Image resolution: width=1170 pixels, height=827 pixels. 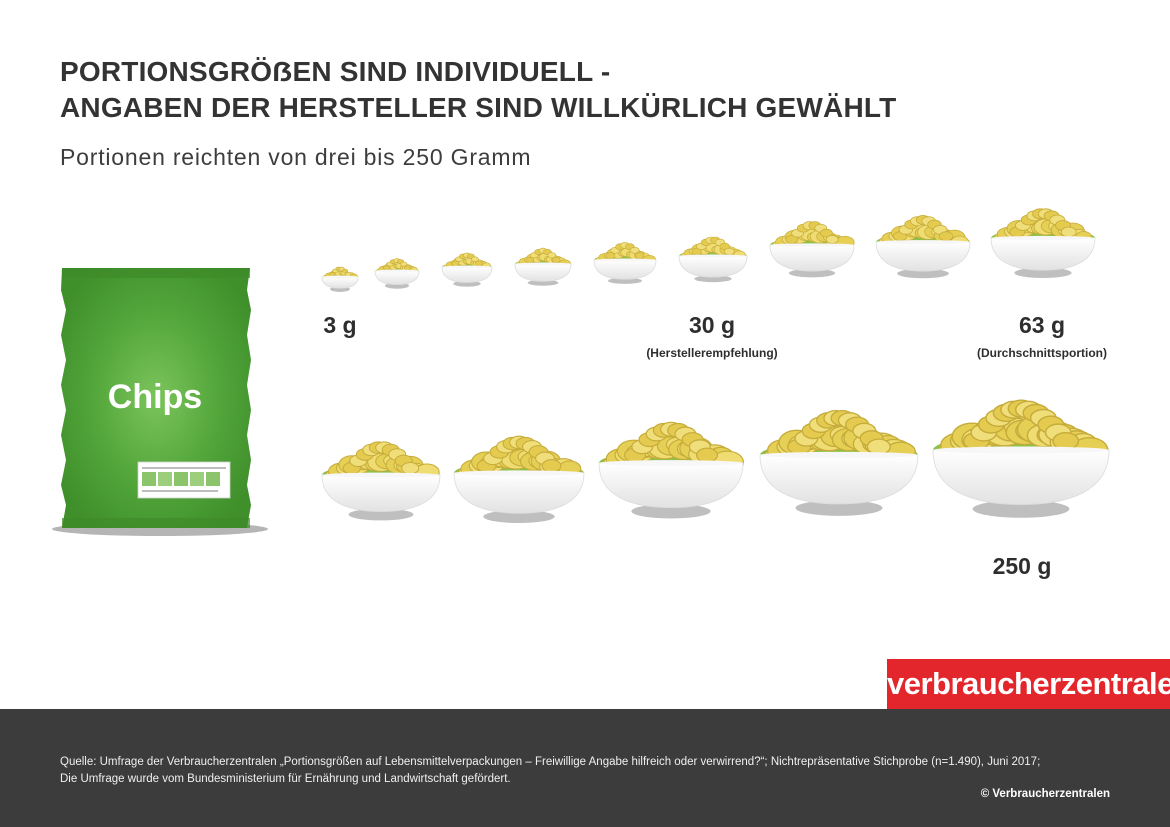 I want to click on bag-label: Chips, so click(x=155, y=397).